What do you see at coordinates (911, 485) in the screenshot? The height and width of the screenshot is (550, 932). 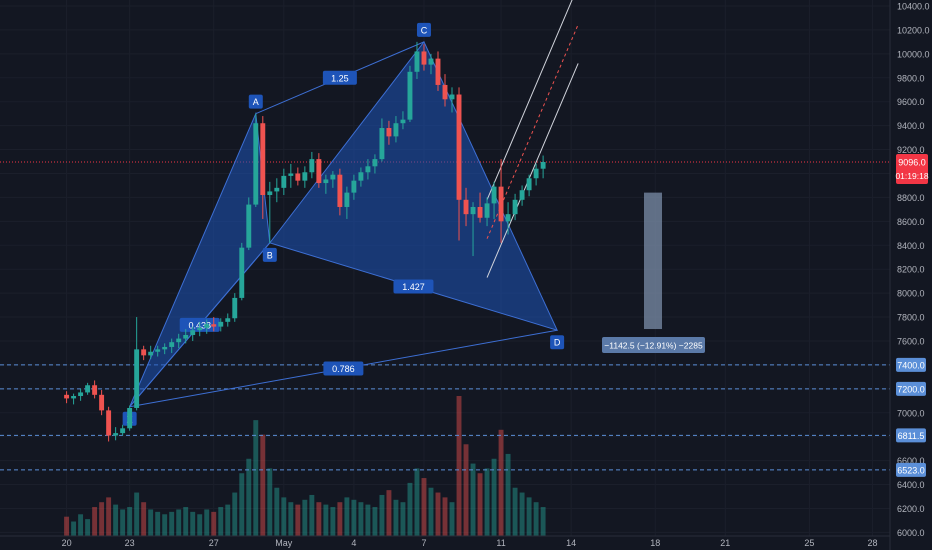 I see `price-tick-label: 6400.0` at bounding box center [911, 485].